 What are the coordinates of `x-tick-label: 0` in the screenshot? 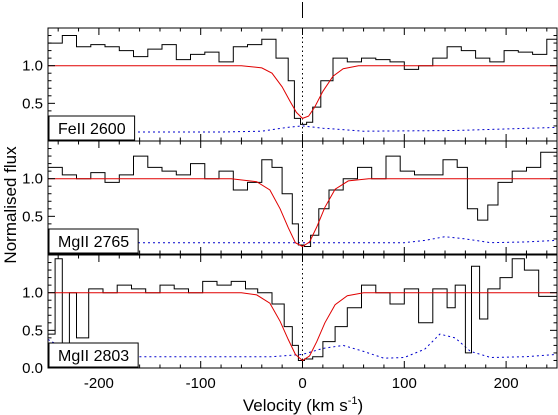 It's located at (302, 383).